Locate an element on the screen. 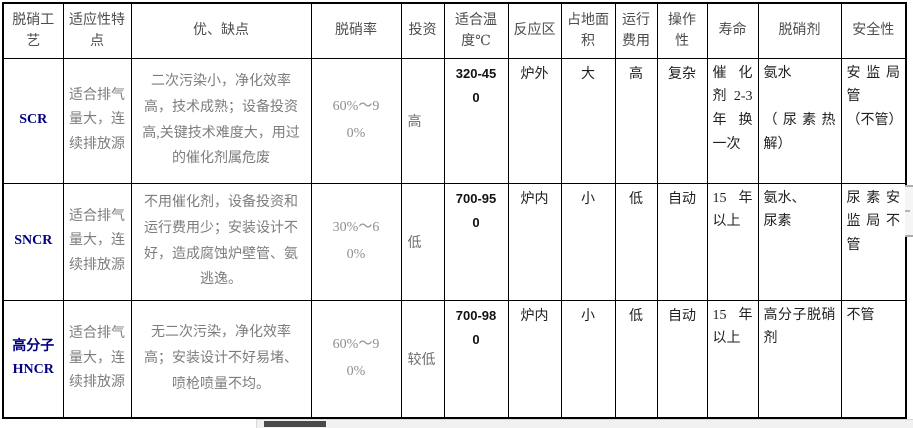 Image resolution: width=913 pixels, height=428 pixels. scr-operability-cell: 复杂 is located at coordinates (682, 120).